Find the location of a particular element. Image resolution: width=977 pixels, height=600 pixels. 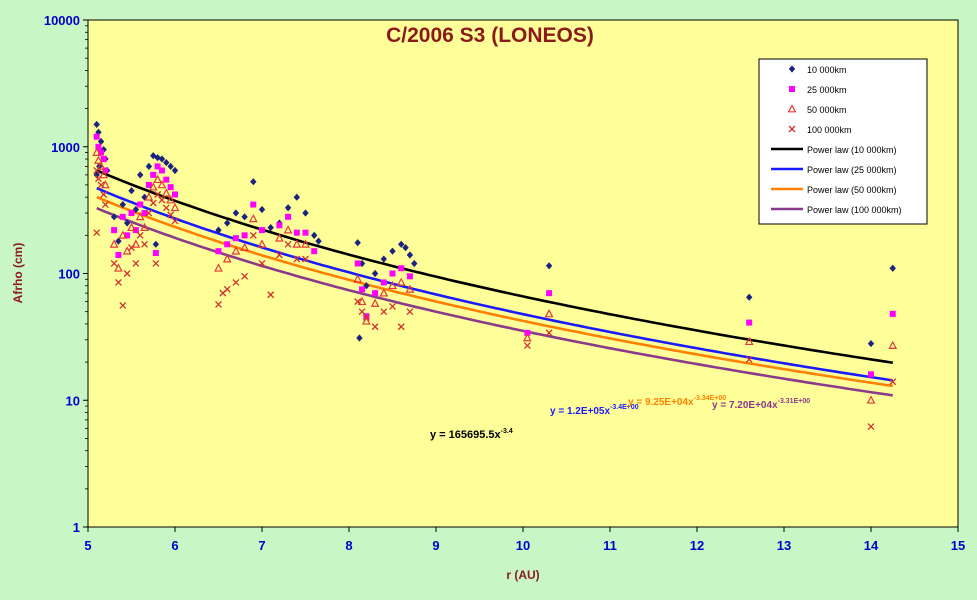

legend-label: 10 000km is located at coordinates (827, 70).